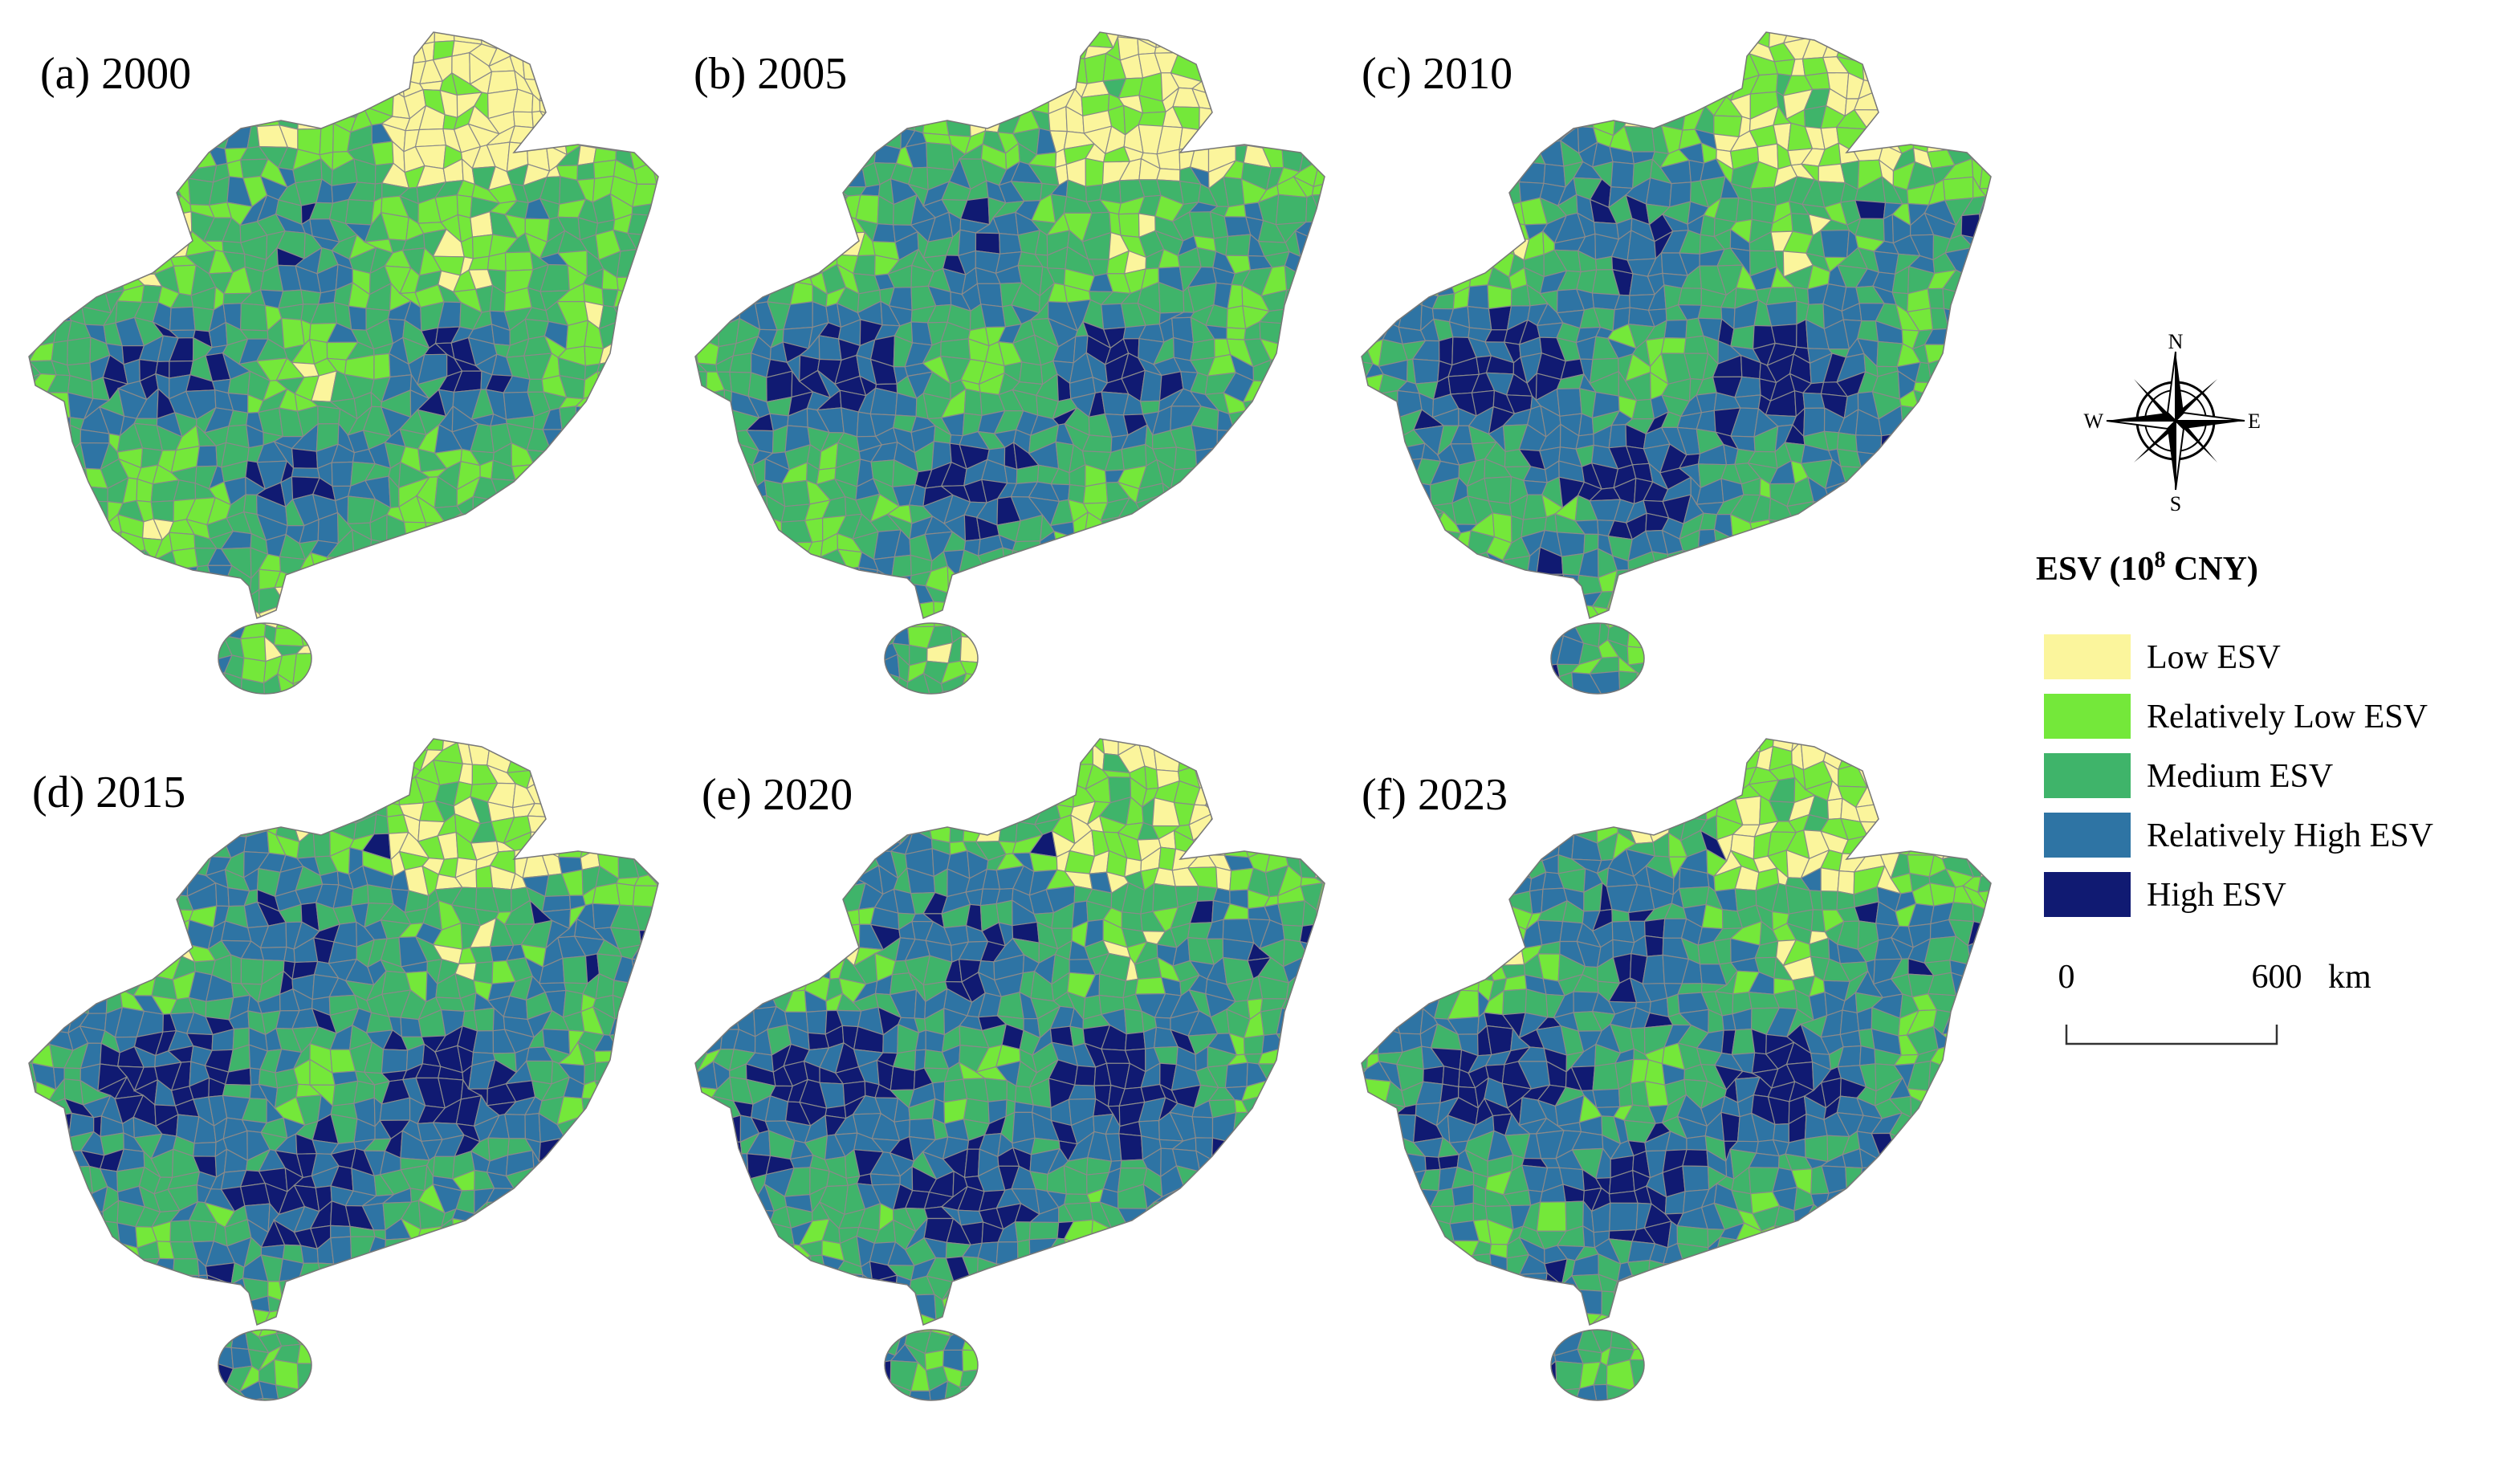 This screenshot has width=2520, height=1463. What do you see at coordinates (109, 792) in the screenshot?
I see `panel-label: (d) 2015` at bounding box center [109, 792].